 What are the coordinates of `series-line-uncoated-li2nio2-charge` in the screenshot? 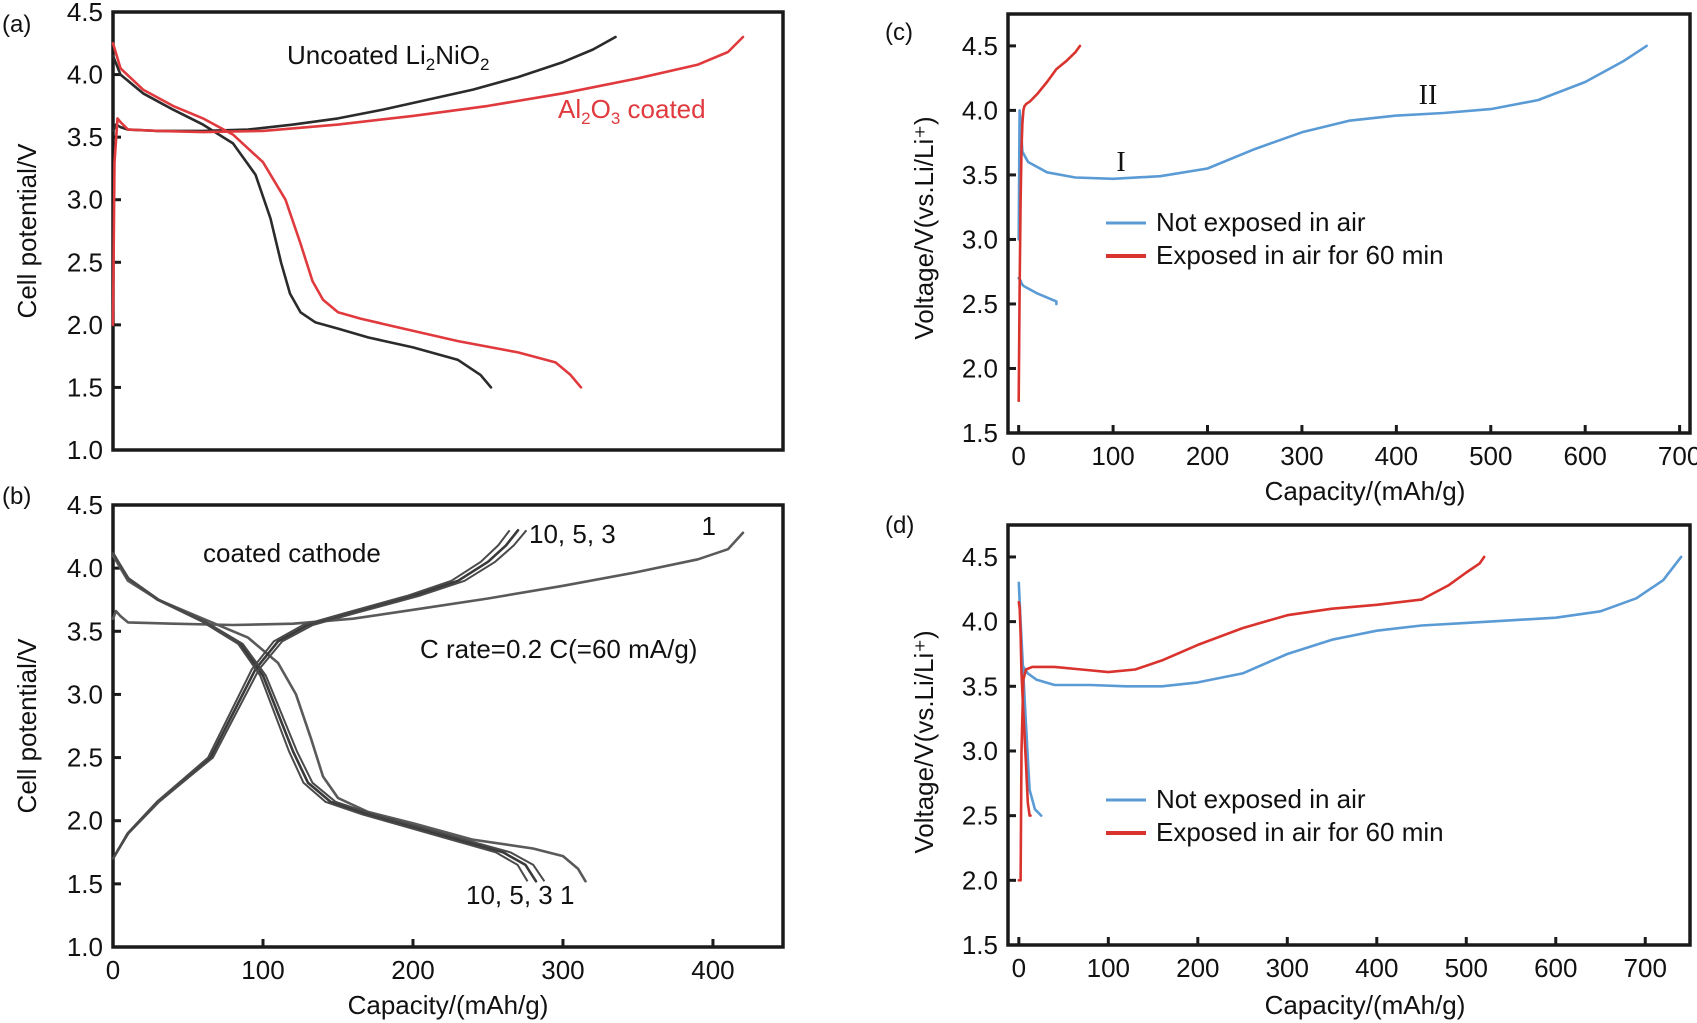 It's located at (364, 84).